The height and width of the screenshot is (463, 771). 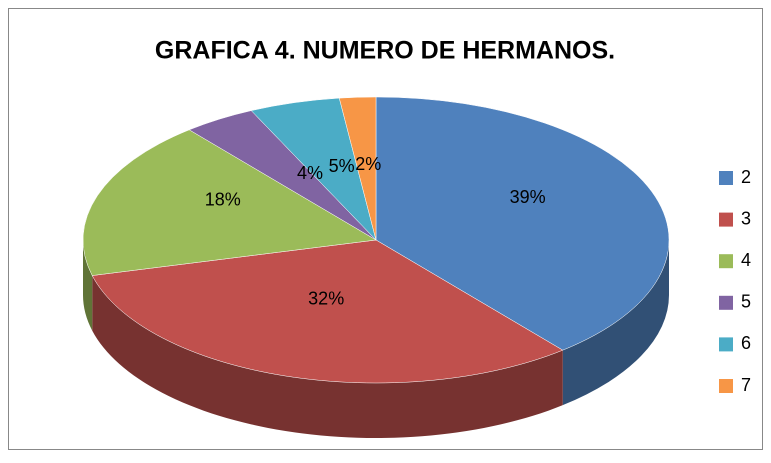 What do you see at coordinates (385, 51) in the screenshot?
I see `chart-title: GRAFICA 4. NUMERO DE HERMANOS.` at bounding box center [385, 51].